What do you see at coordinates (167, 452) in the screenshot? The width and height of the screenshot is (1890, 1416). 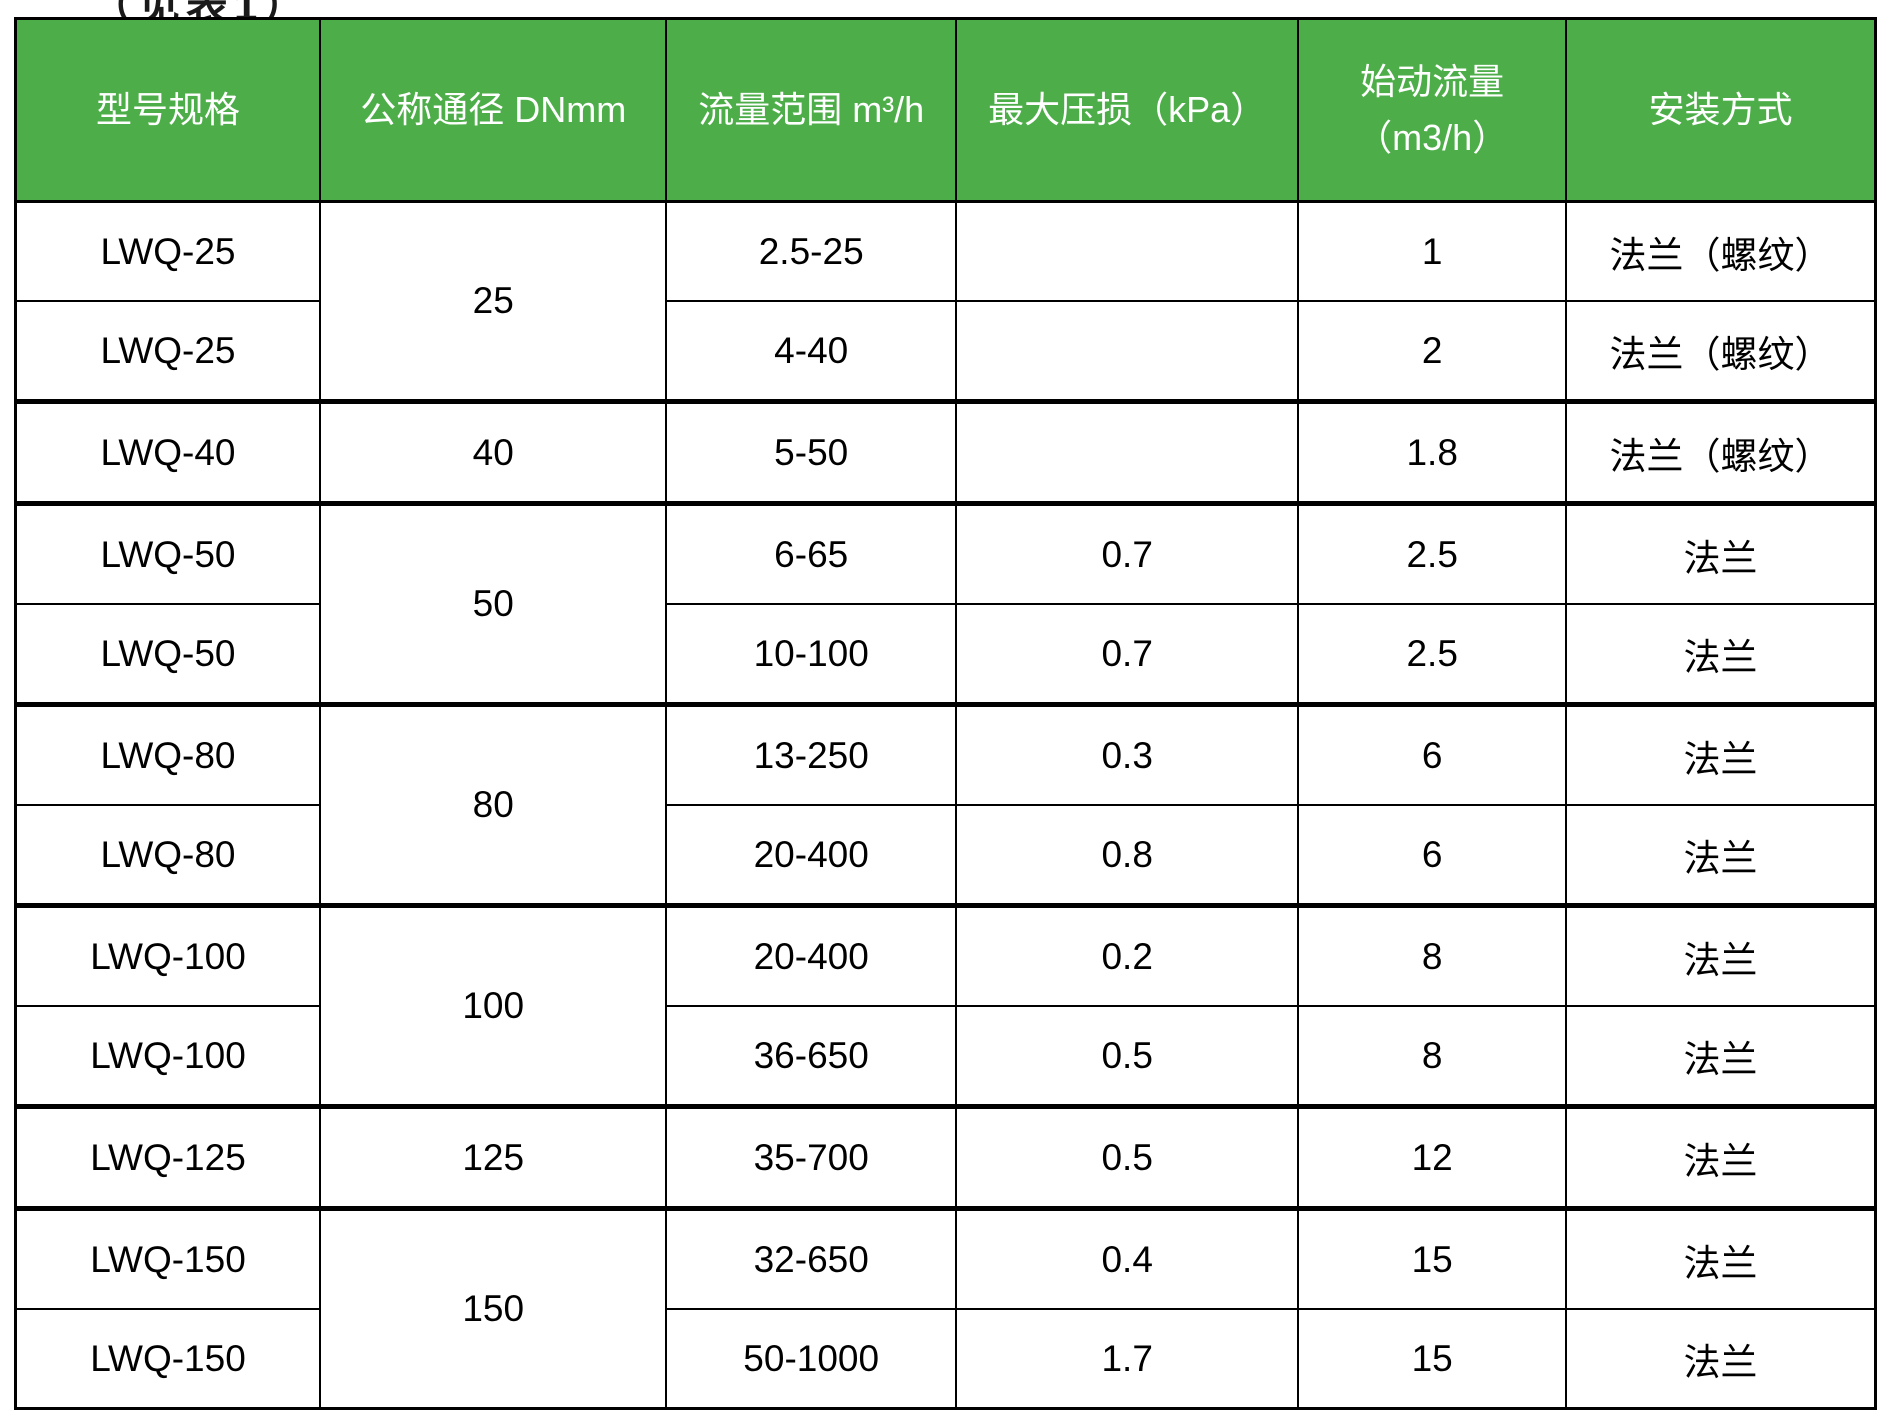 I see `cell-model: LWQ-40` at bounding box center [167, 452].